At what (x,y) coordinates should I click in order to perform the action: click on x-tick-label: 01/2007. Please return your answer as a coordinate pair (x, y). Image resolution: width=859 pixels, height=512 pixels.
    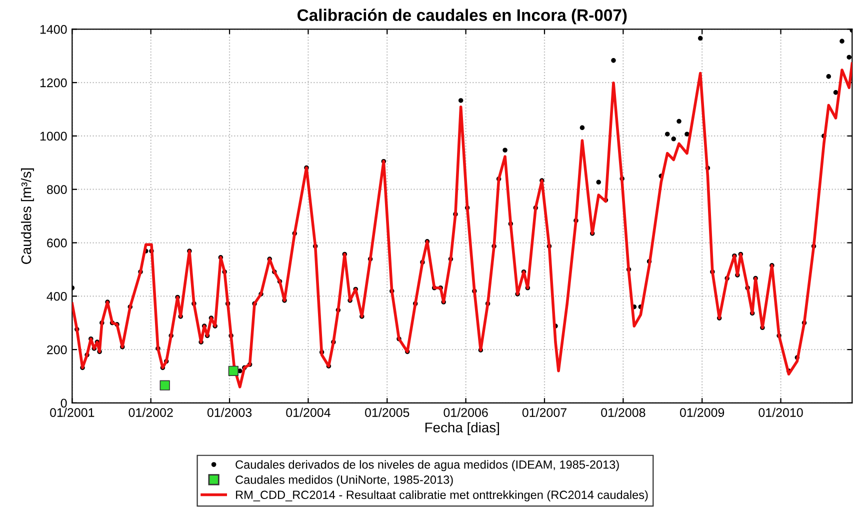
    Looking at the image, I should click on (544, 412).